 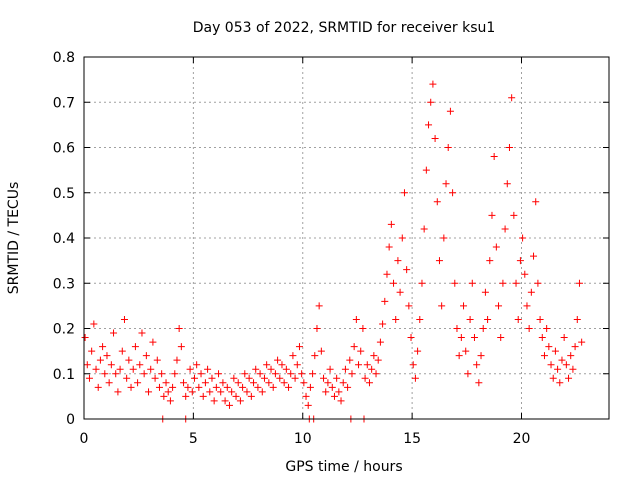 What do you see at coordinates (64, 58) in the screenshot?
I see `y-tick-label: 0.8` at bounding box center [64, 58].